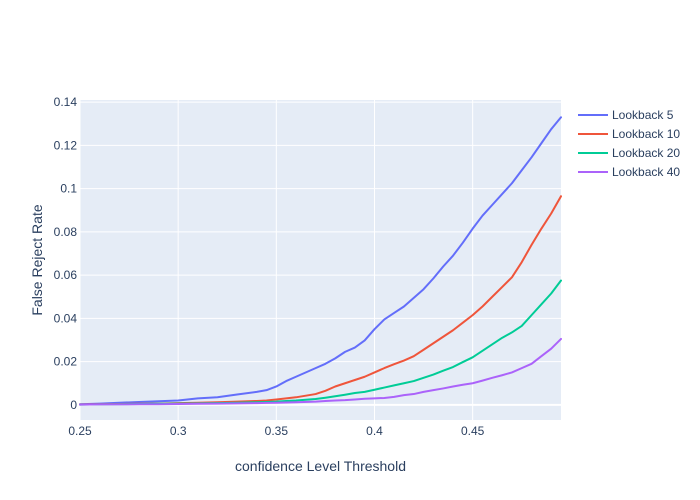  I want to click on x-axis-title: confidence Level Threshold, so click(320, 466).